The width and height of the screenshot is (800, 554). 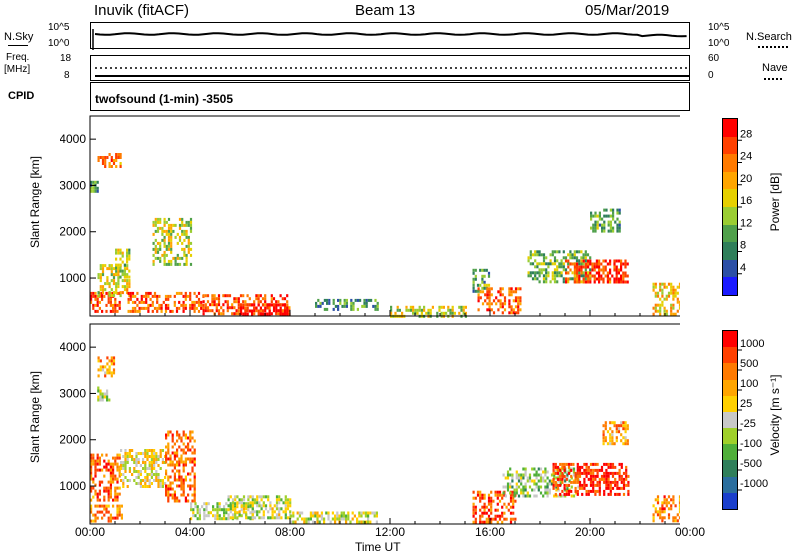 What do you see at coordinates (749, 364) in the screenshot?
I see `velocity-cbar-tick-label: 500` at bounding box center [749, 364].